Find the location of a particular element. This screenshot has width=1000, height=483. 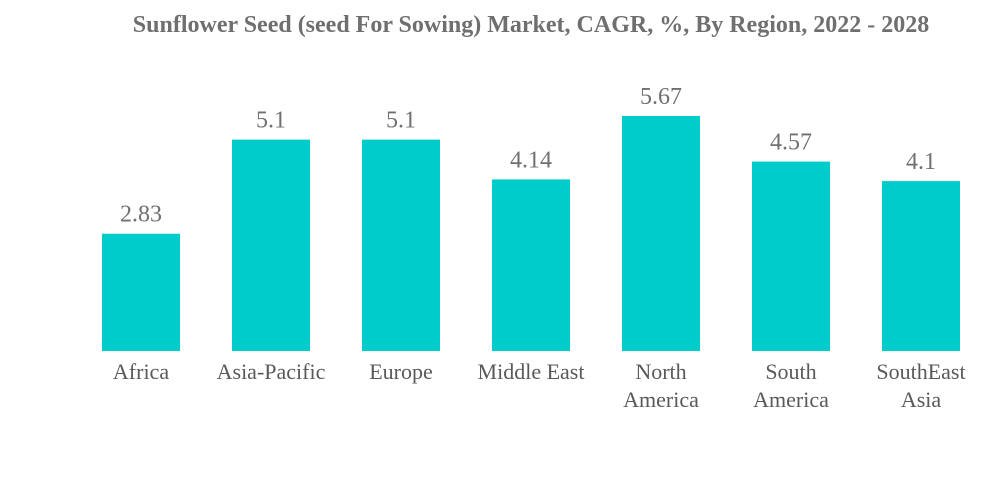

category-label-1: Asia-Pacific is located at coordinates (271, 371).